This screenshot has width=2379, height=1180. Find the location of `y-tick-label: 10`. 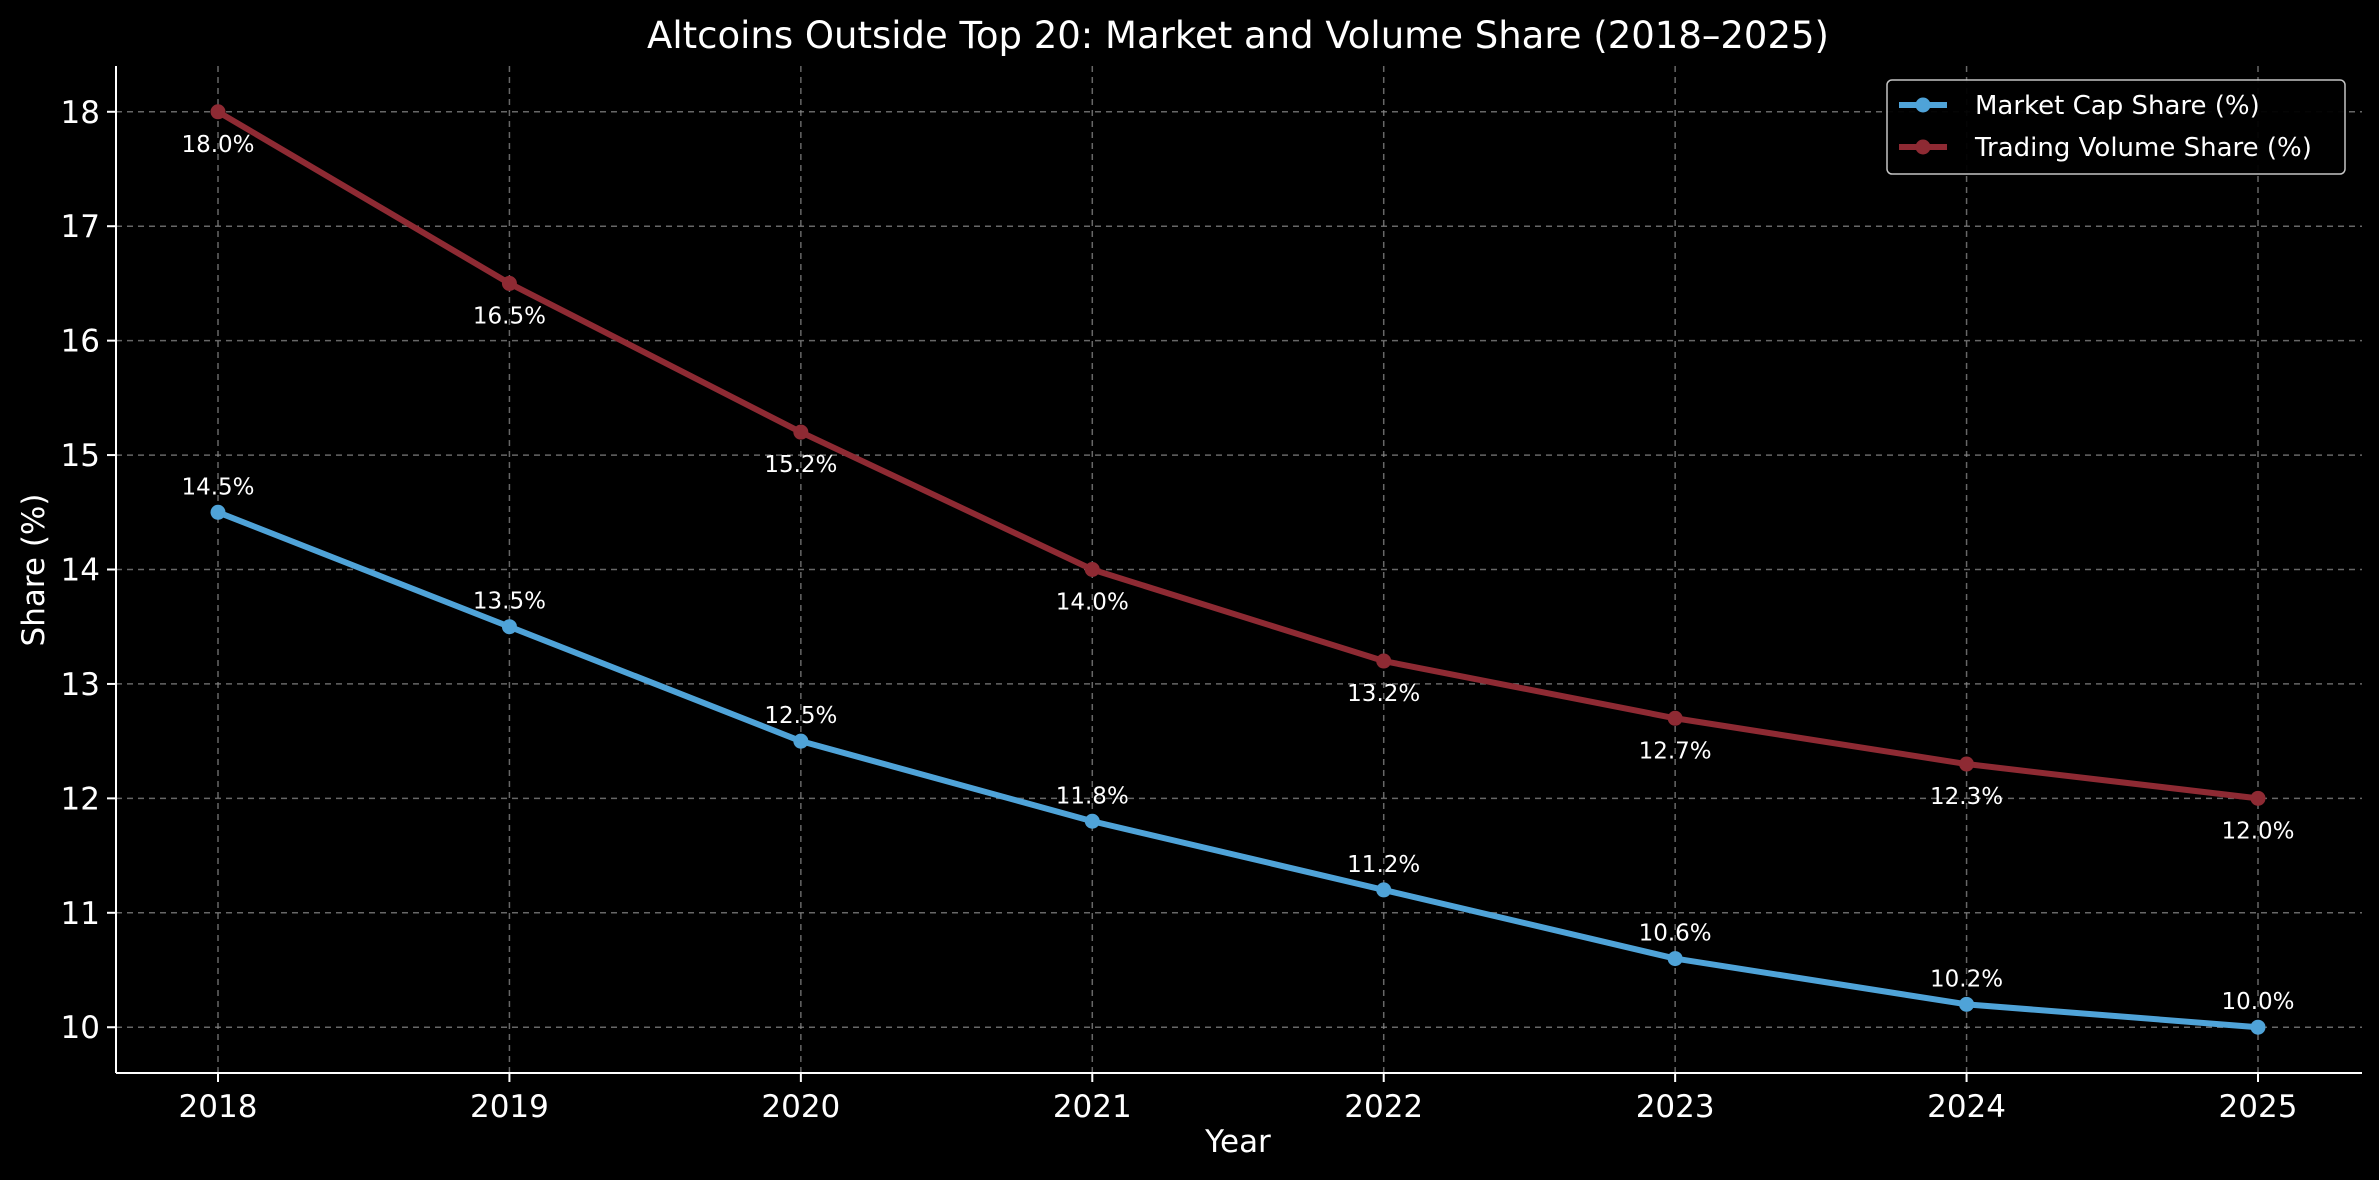

y-tick-label: 10 is located at coordinates (80, 1028).